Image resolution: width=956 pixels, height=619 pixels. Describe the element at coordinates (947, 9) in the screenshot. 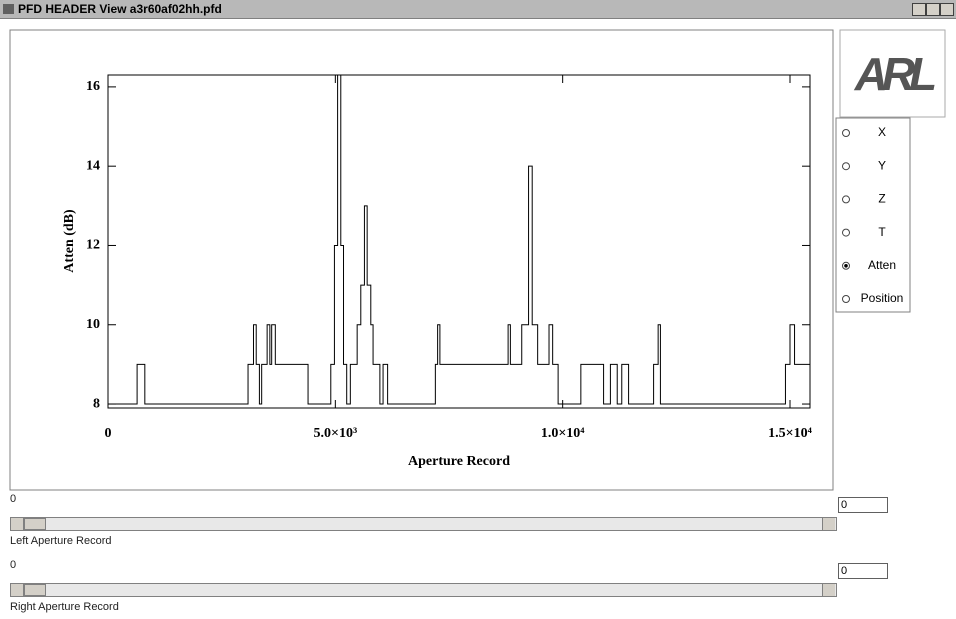

I see `close-button` at that location.